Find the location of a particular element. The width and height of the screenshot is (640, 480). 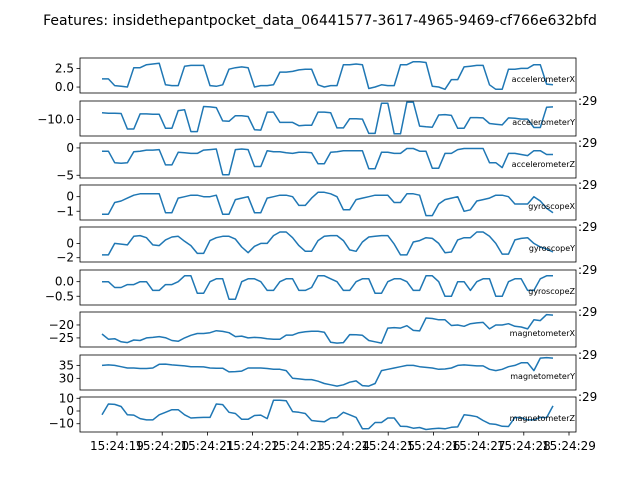

axes-frame-gyroscopeZ is located at coordinates (328, 287).